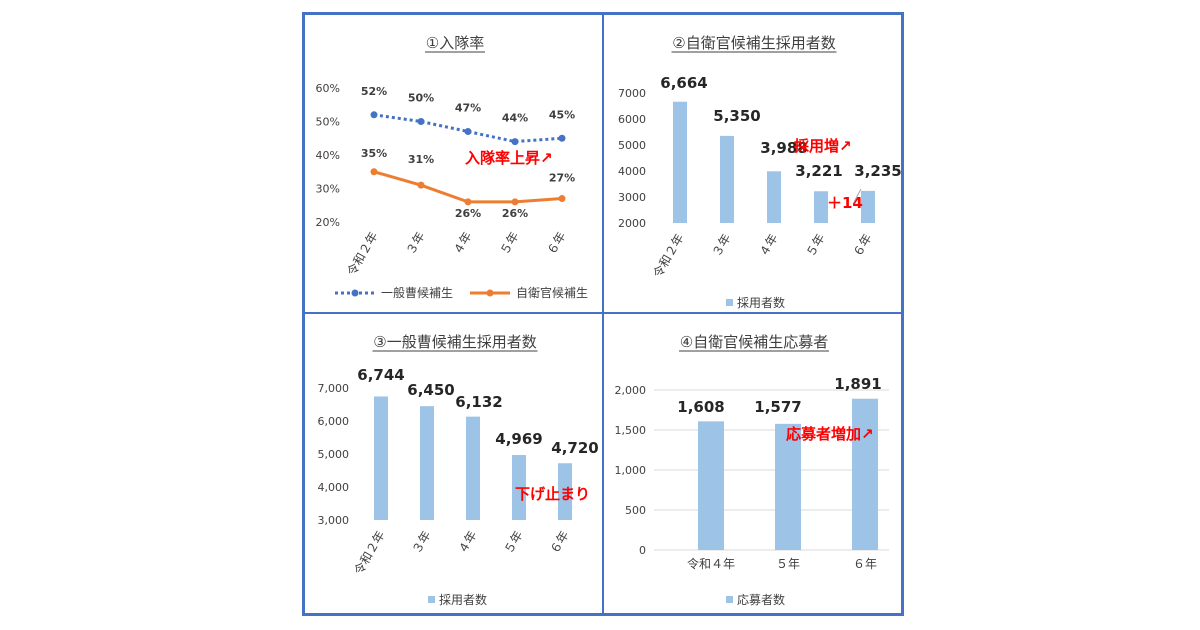 This screenshot has height=630, width=1200. I want to click on data-label: 3,235, so click(877, 171).